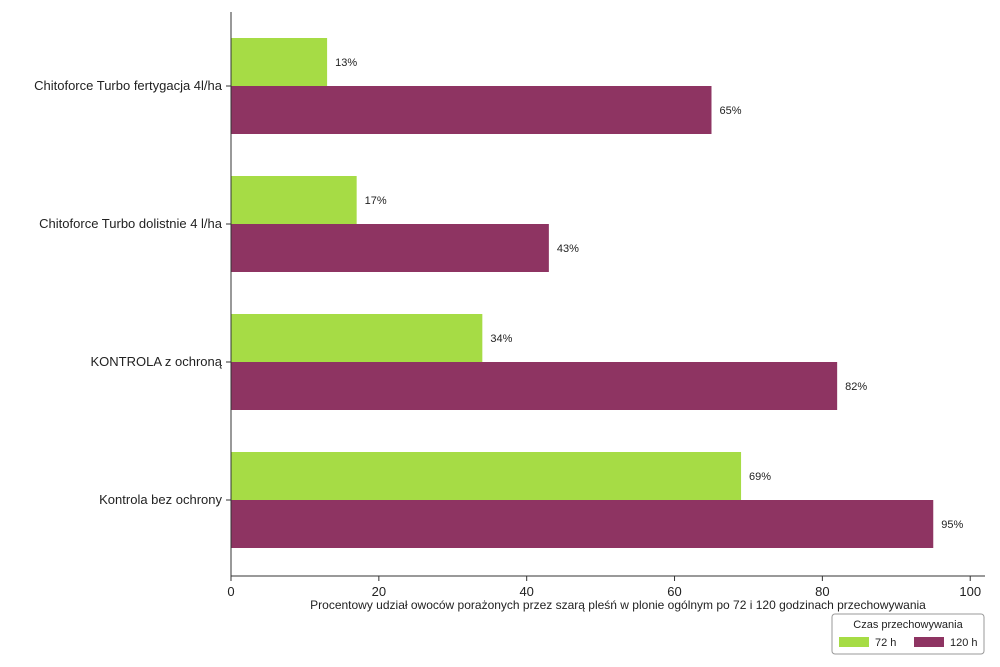  What do you see at coordinates (157, 361) in the screenshot?
I see `category-label: KONTROLA z ochroną` at bounding box center [157, 361].